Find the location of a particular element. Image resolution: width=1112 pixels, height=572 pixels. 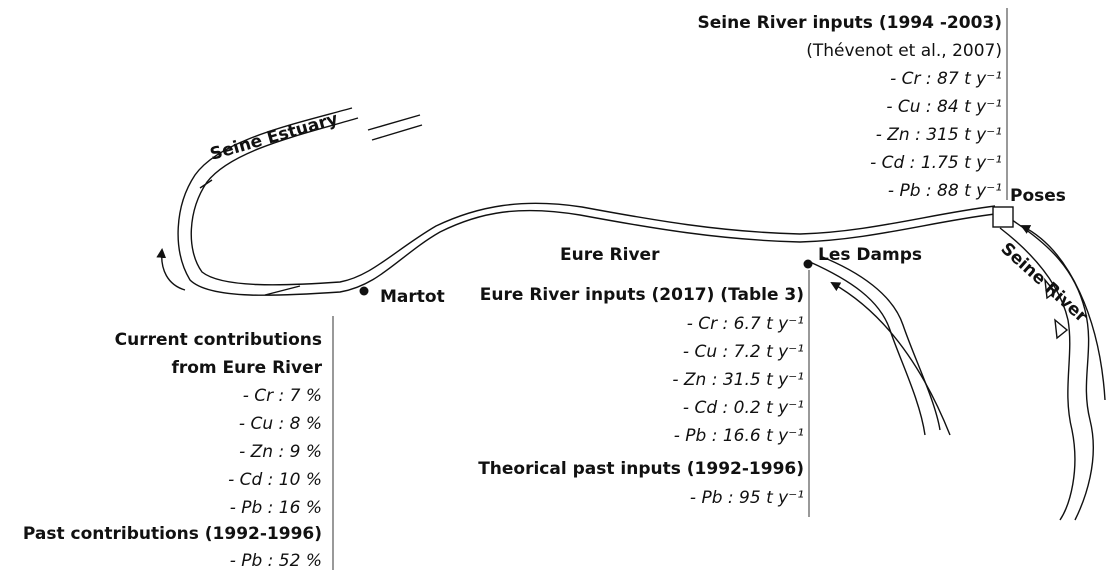

block-title: Seine River inputs (1994 -2003) is located at coordinates (850, 23).